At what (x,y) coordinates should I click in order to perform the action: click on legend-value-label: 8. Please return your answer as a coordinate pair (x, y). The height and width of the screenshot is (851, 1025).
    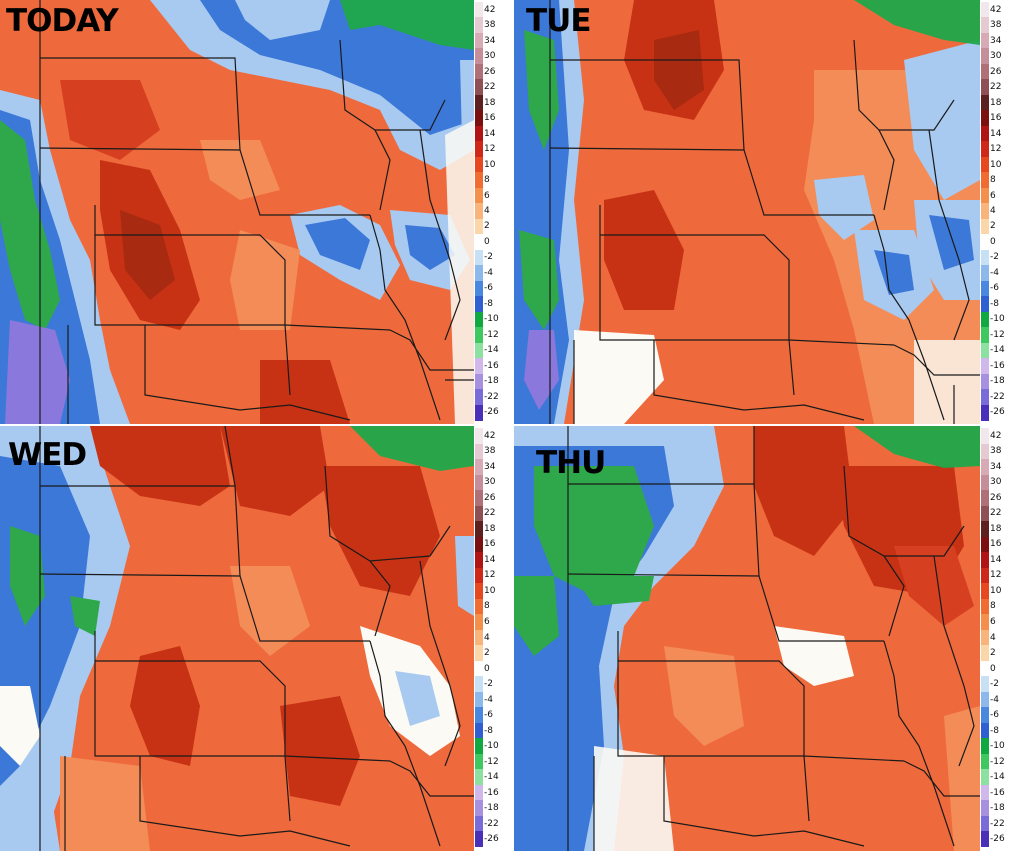
    Looking at the image, I should click on (487, 180).